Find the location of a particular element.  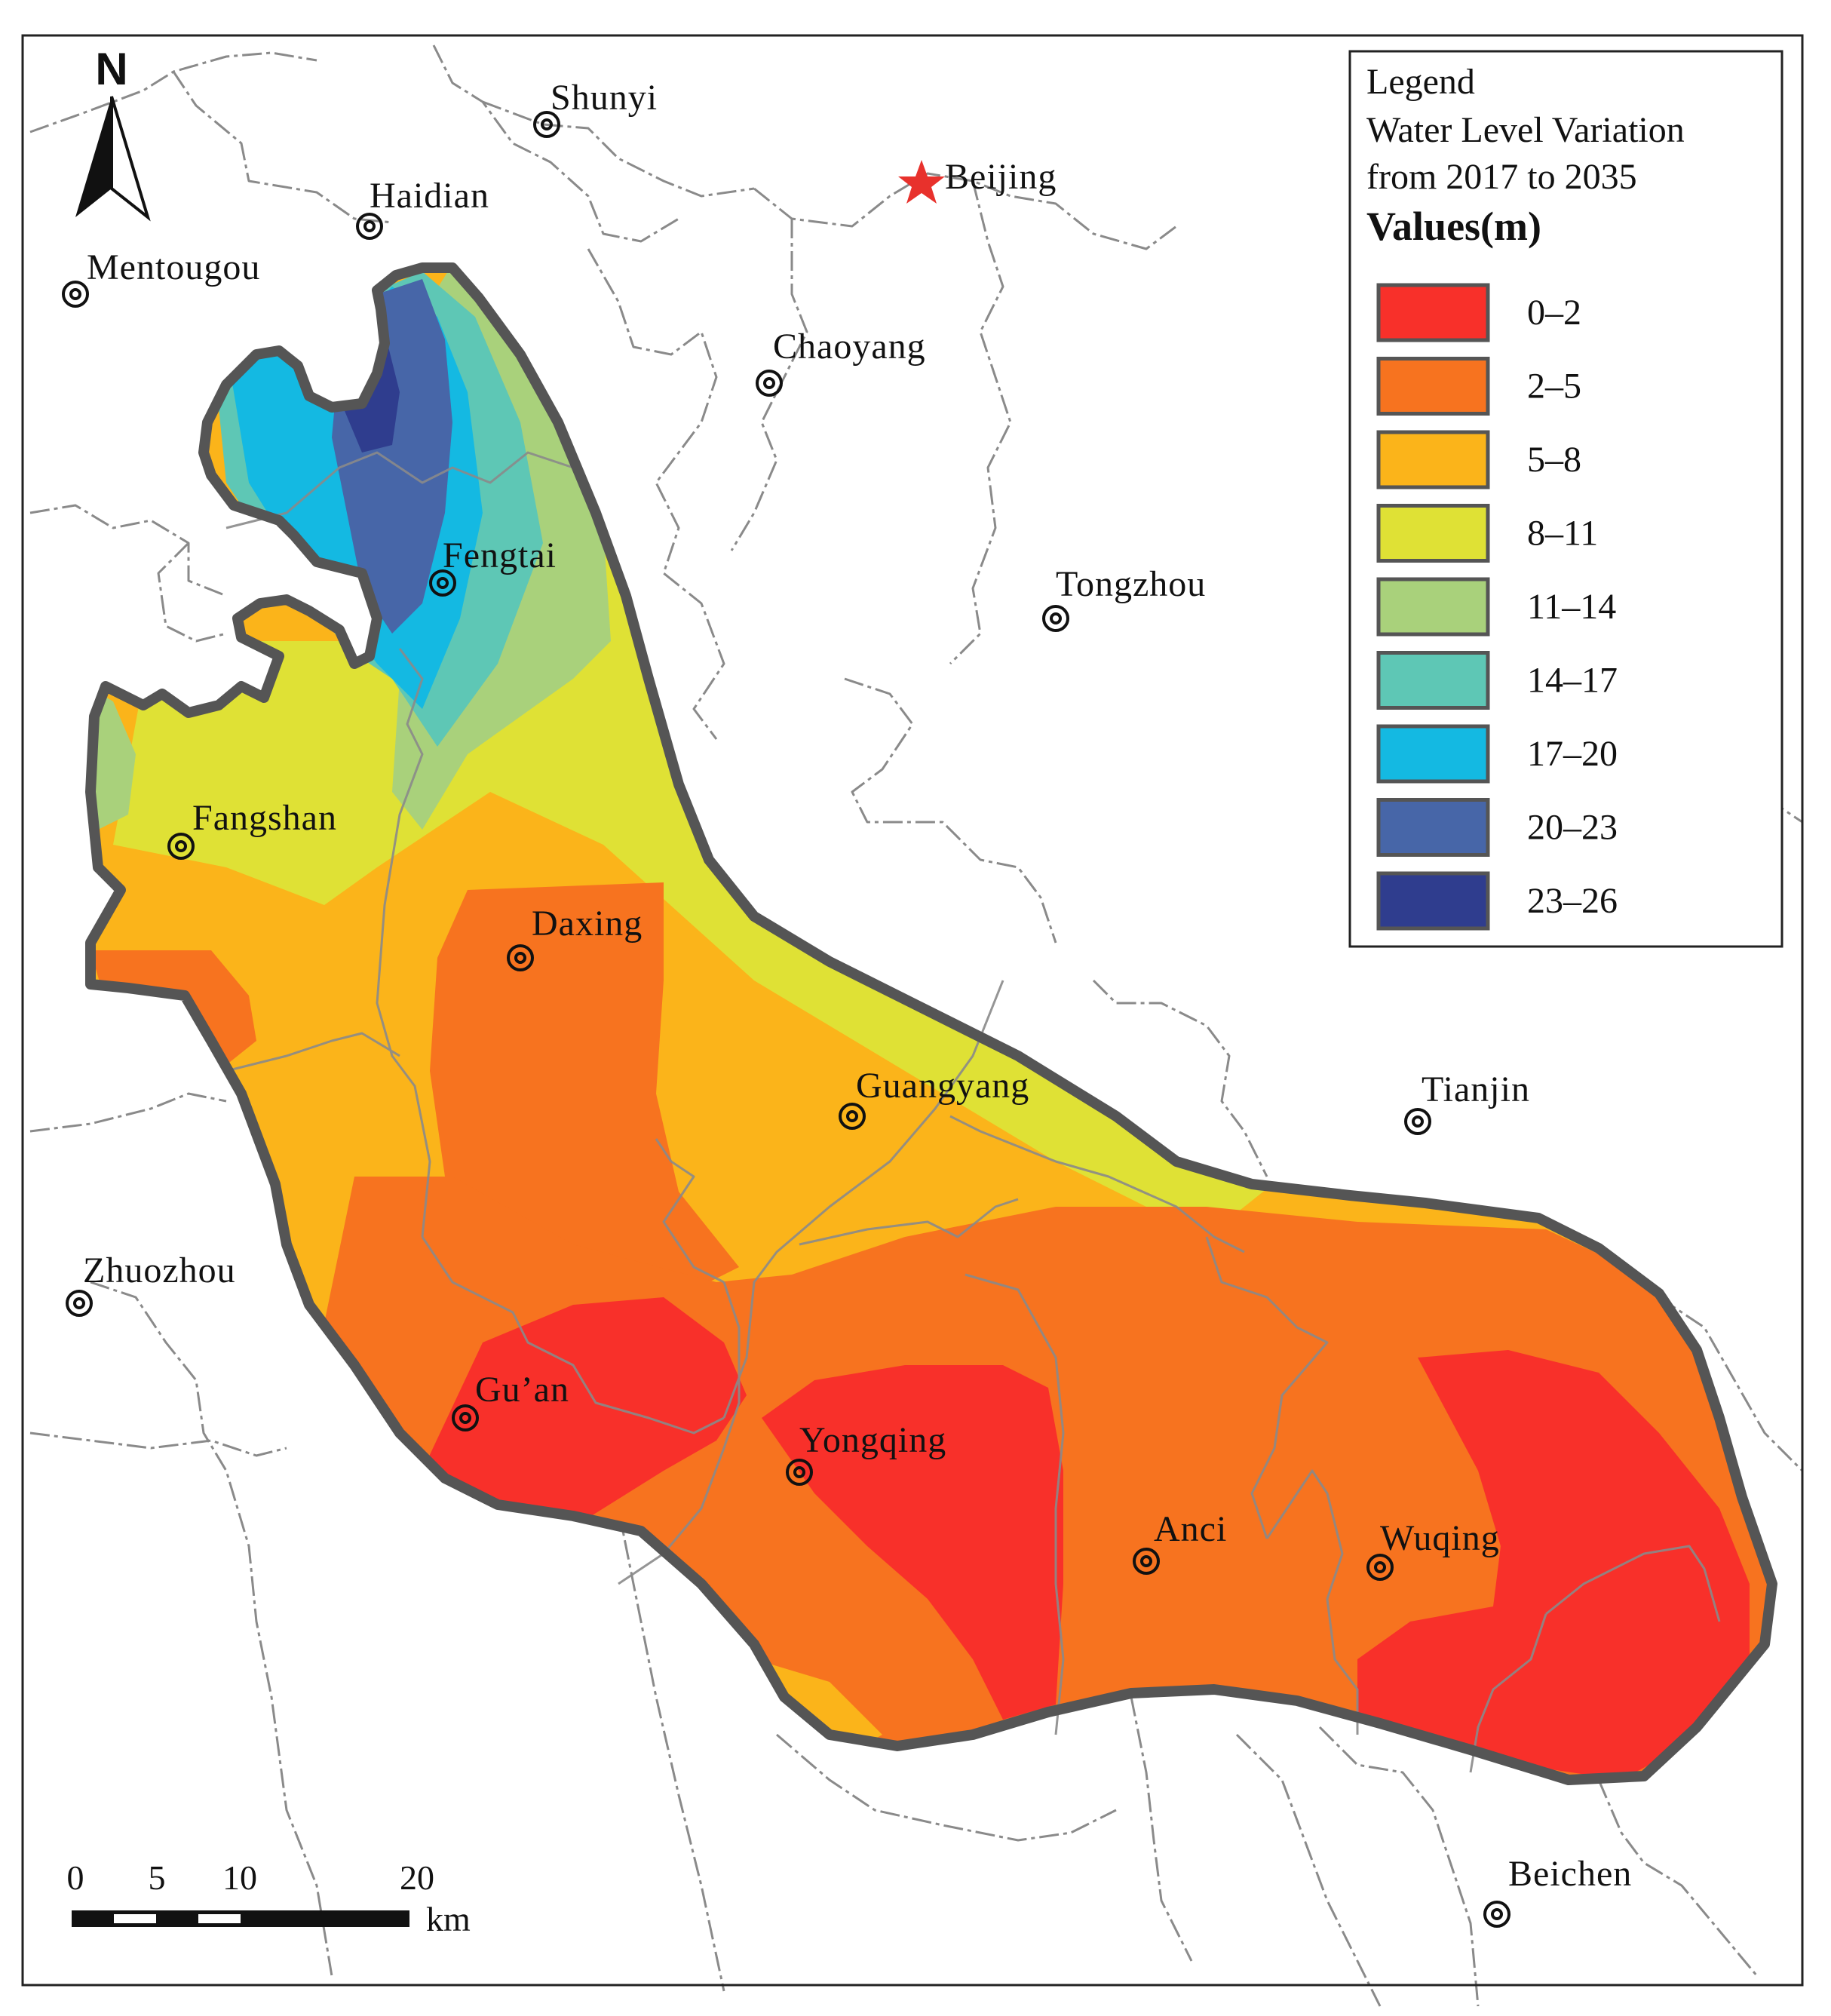

legend-label: 0–2 is located at coordinates (1554, 313).